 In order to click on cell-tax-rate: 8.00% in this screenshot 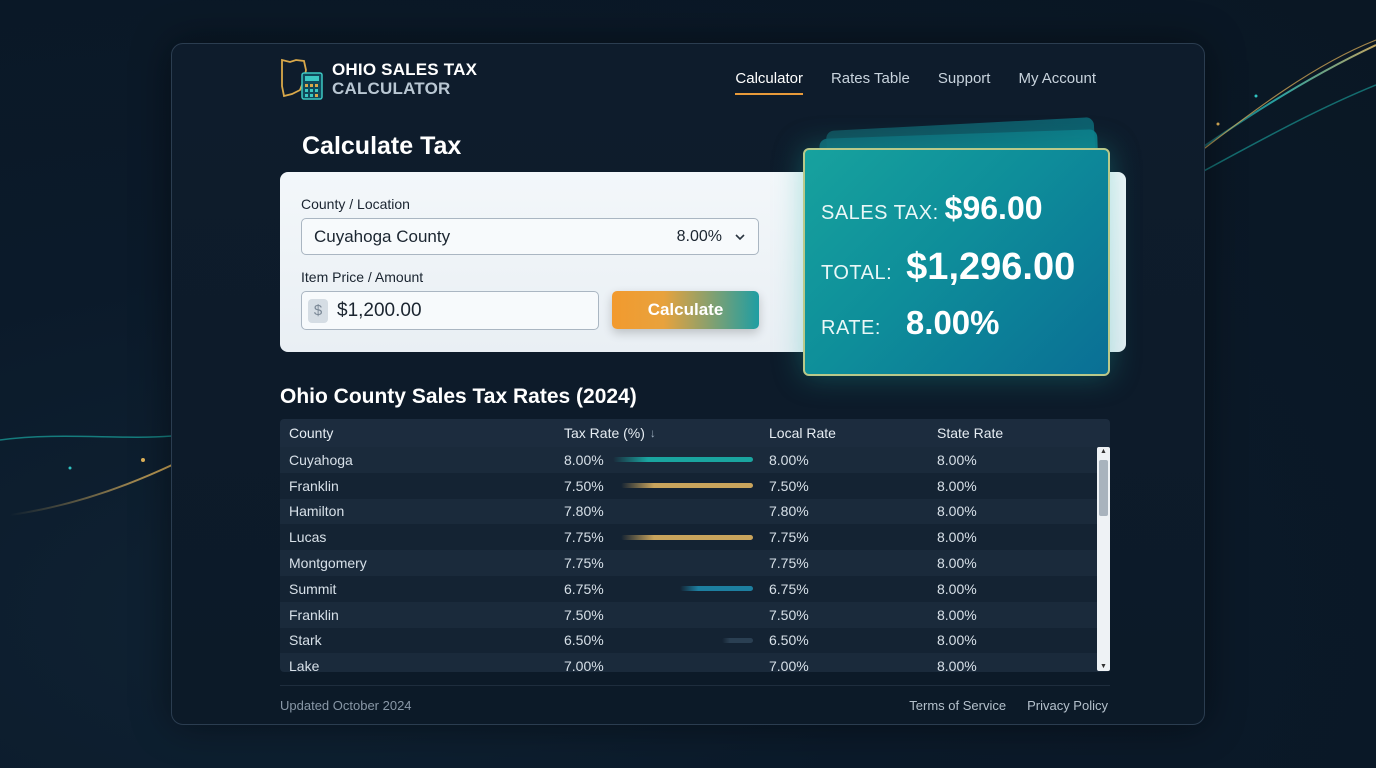, I will do `click(657, 460)`.